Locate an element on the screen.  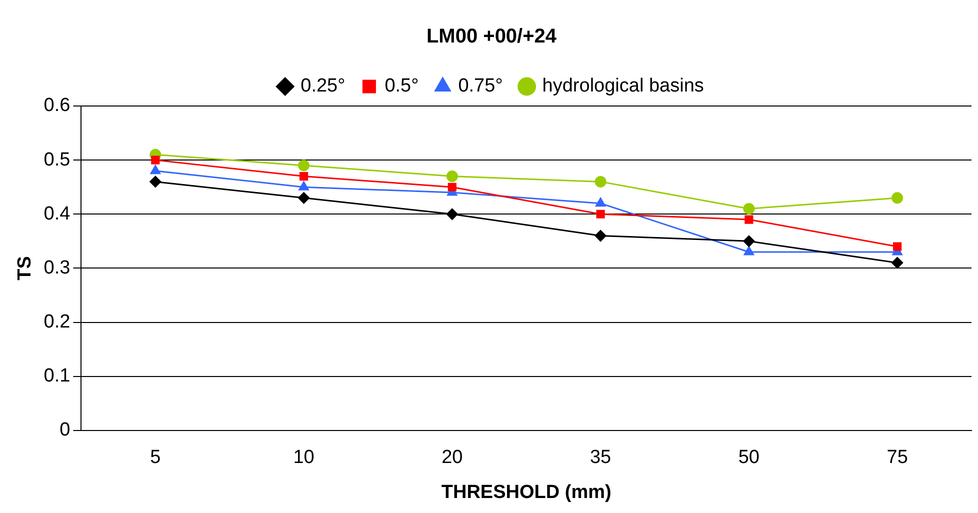
x-tick-label: 35 is located at coordinates (601, 457).